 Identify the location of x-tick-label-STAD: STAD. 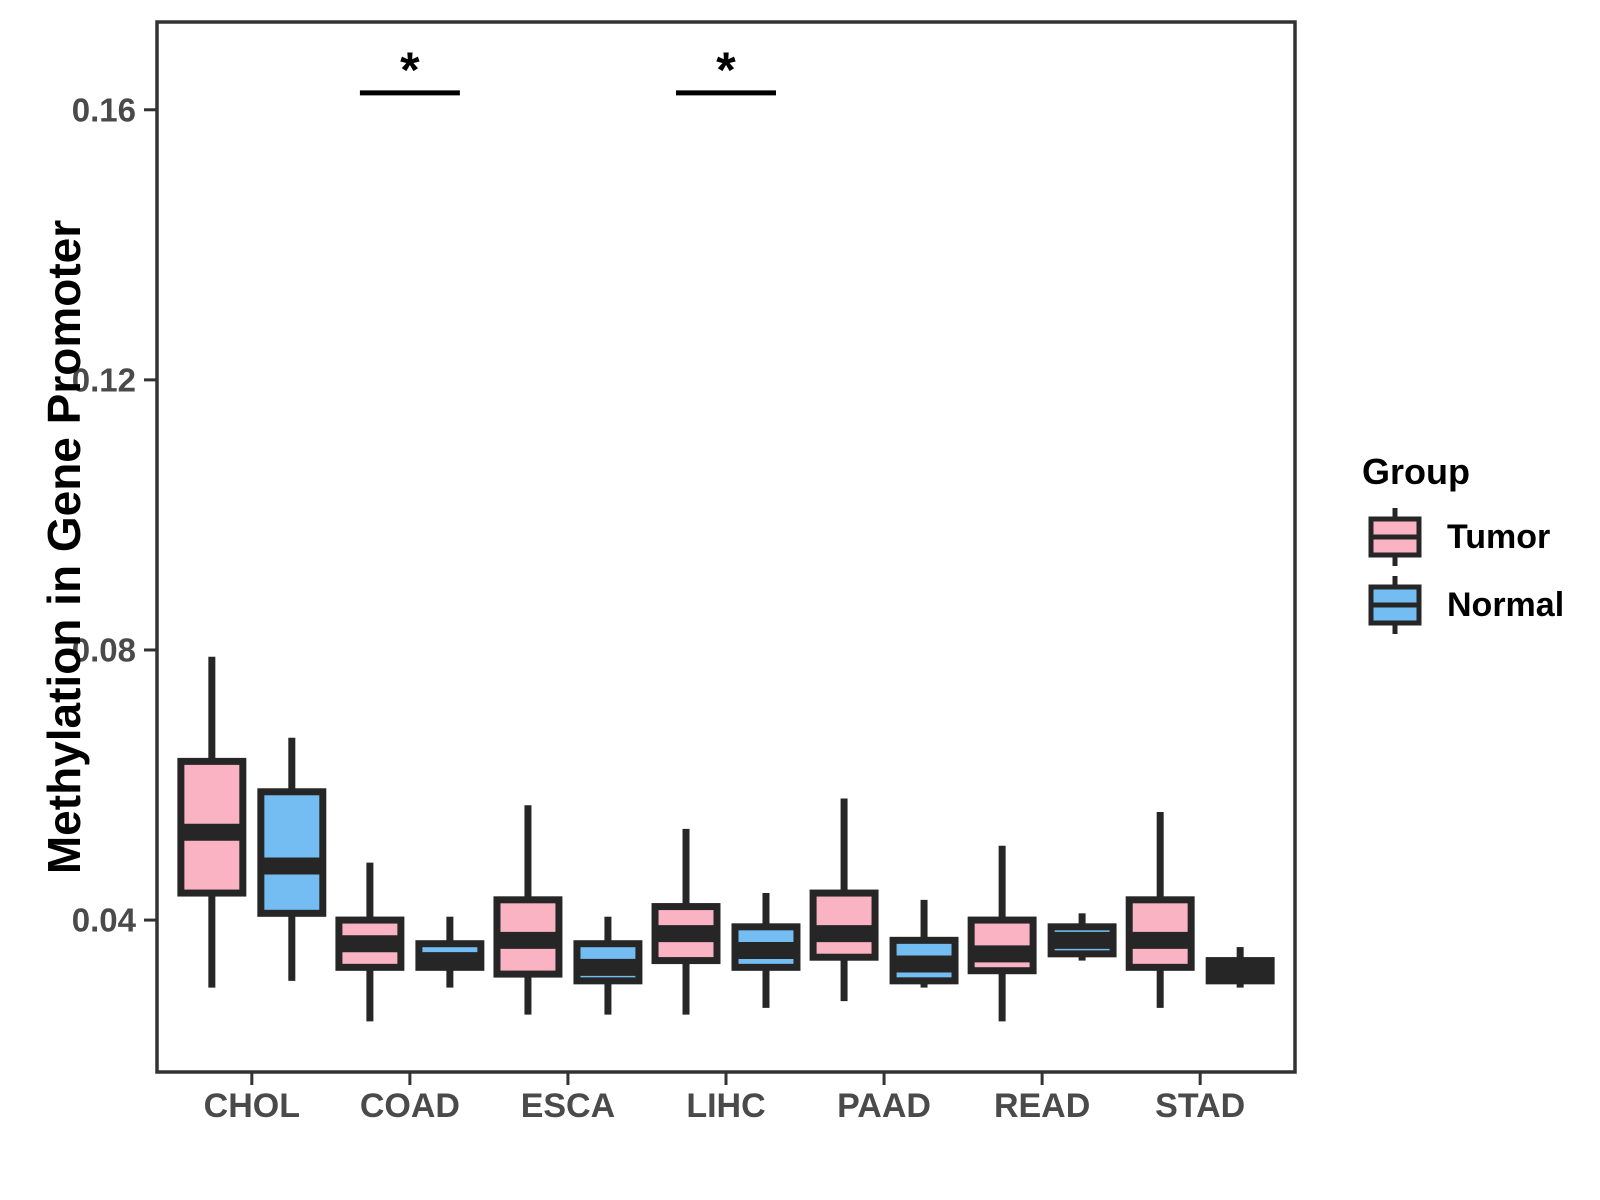
(1200, 1106).